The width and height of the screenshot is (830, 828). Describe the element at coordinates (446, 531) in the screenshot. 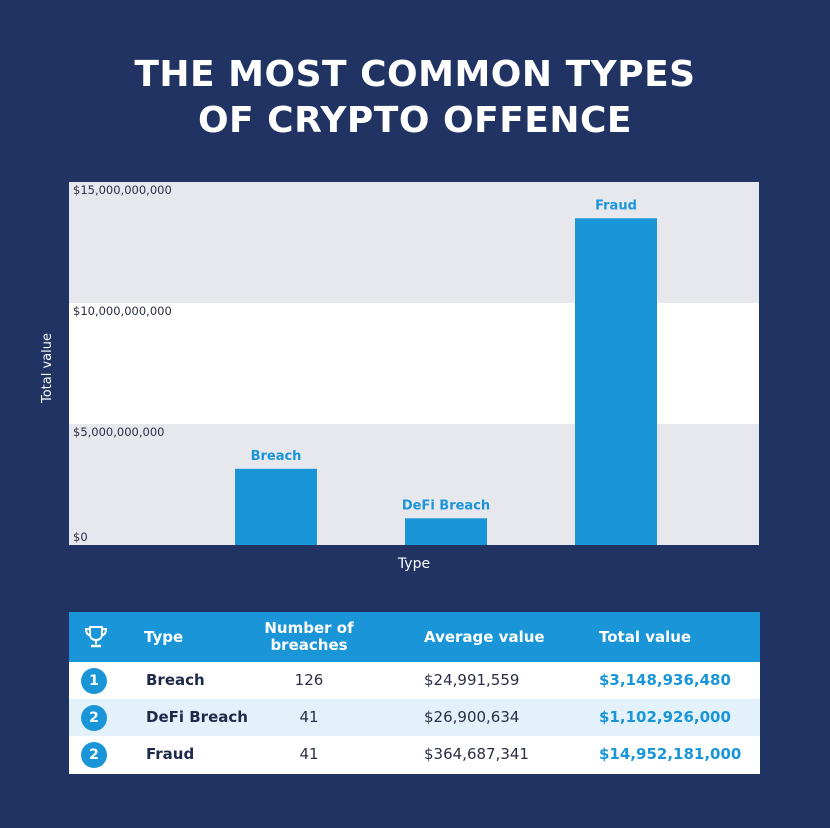

I see `bar-defi-breach` at that location.